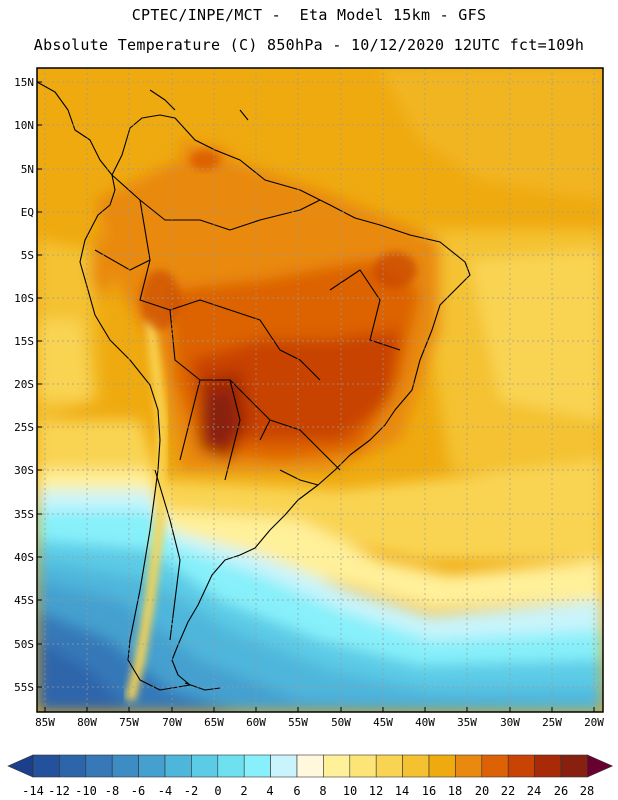 The width and height of the screenshot is (618, 800). I want to click on lon-label: 60W, so click(256, 722).